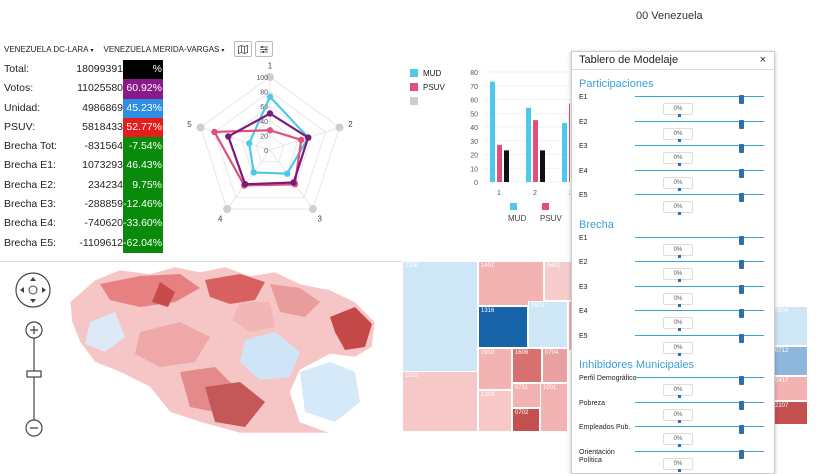  What do you see at coordinates (495, 369) in the screenshot?
I see `treemap-cell: 0910` at bounding box center [495, 369].